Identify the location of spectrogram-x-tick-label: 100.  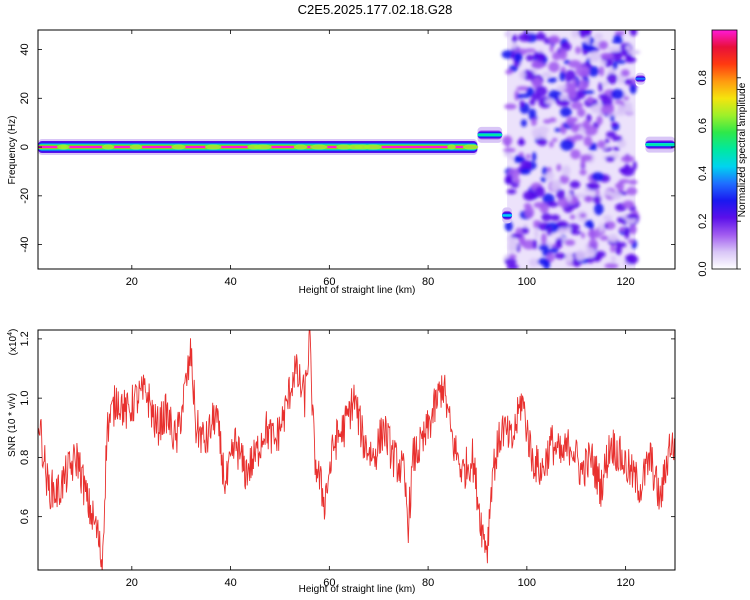
(527, 282).